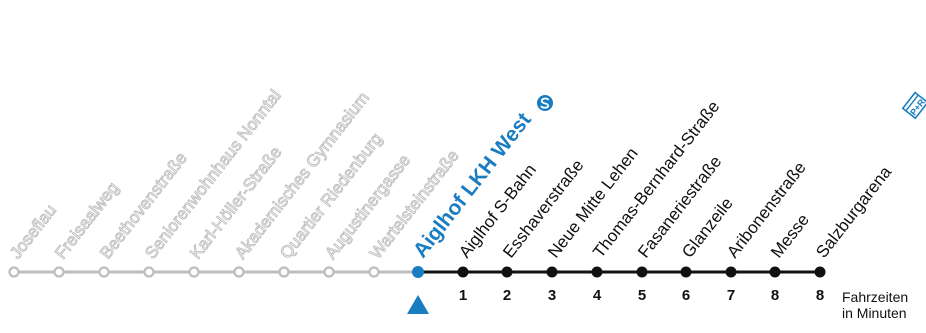  What do you see at coordinates (853, 211) in the screenshot?
I see `upcoming-stop-label: Salzburgarena` at bounding box center [853, 211].